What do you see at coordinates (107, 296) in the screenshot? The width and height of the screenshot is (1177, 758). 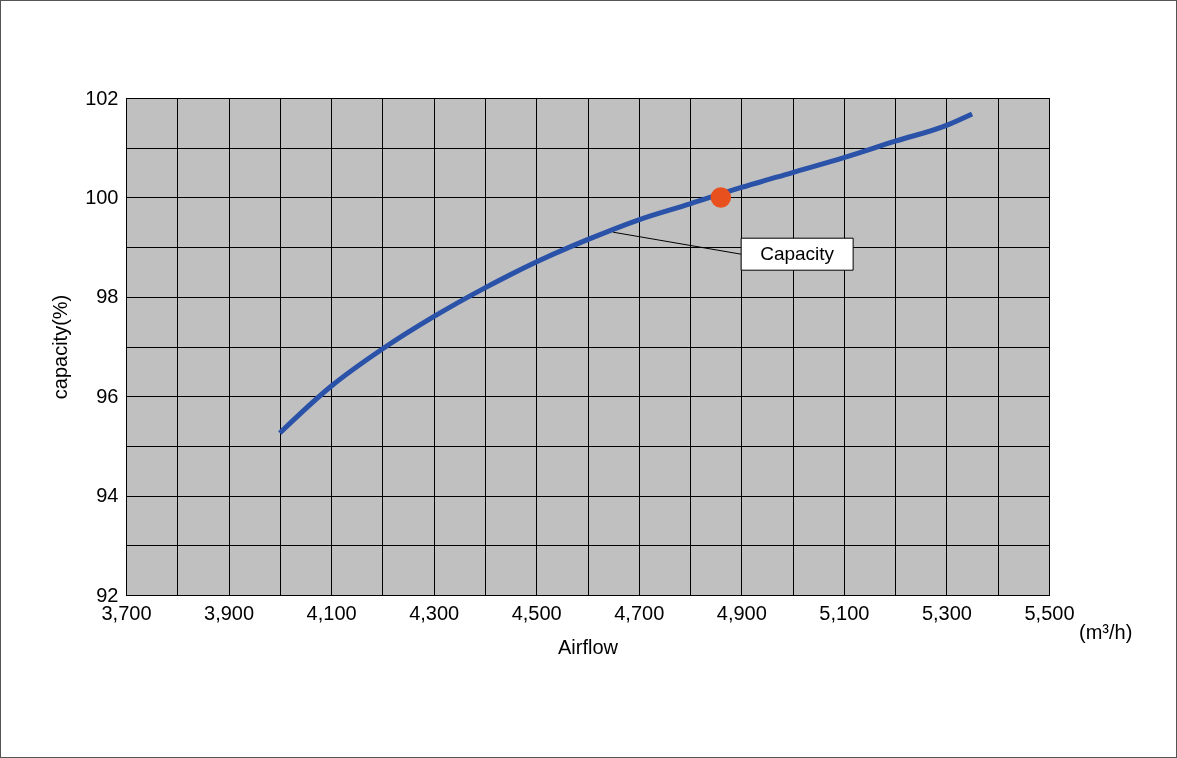 I see `y-tick-label: 98` at bounding box center [107, 296].